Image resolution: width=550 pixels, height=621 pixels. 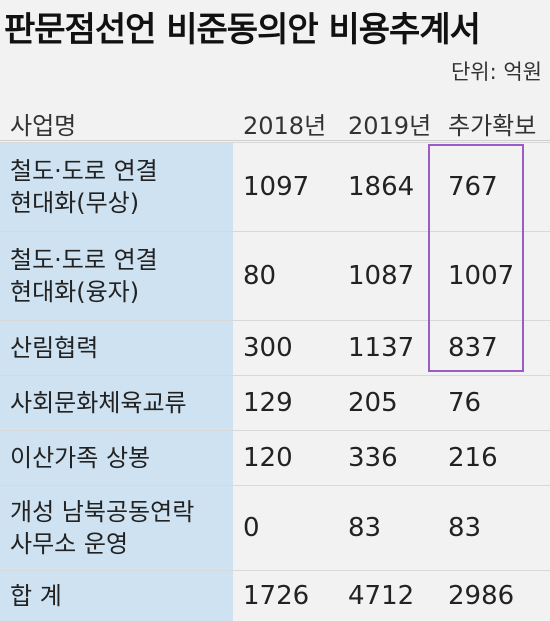 I want to click on cell-2019: 205, so click(x=373, y=403).